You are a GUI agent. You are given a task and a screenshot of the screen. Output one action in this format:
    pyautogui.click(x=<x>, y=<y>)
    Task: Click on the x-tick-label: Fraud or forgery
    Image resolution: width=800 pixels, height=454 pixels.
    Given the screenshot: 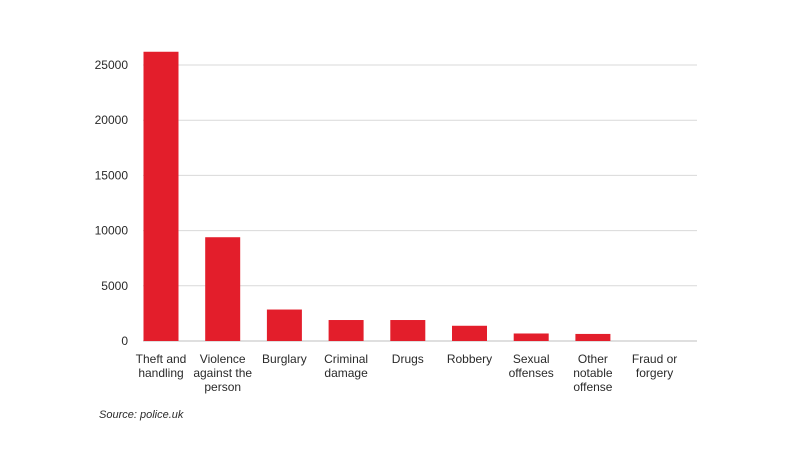 What is the action you would take?
    pyautogui.click(x=654, y=366)
    